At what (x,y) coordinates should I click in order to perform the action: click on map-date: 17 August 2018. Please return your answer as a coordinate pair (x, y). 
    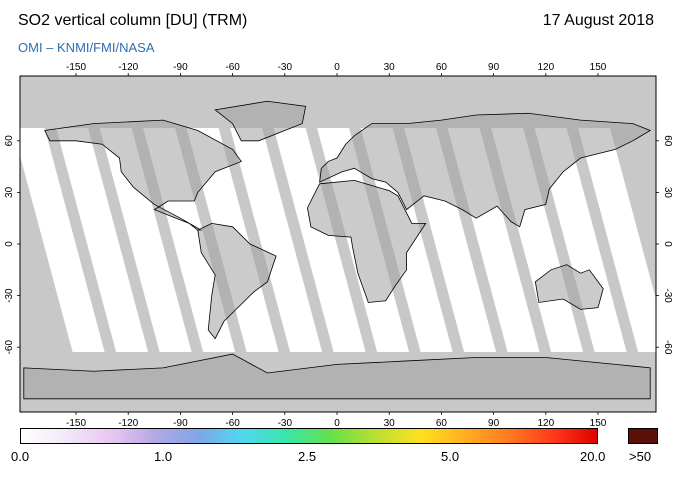
    Looking at the image, I should click on (598, 20).